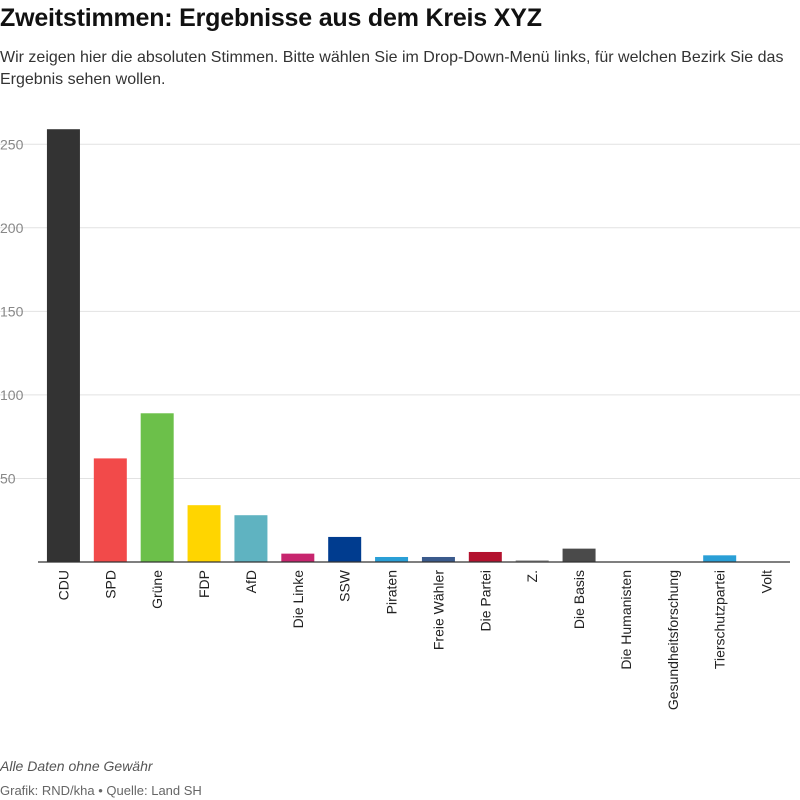 Image resolution: width=800 pixels, height=800 pixels. What do you see at coordinates (392, 592) in the screenshot?
I see `x-category-label: Piraten` at bounding box center [392, 592].